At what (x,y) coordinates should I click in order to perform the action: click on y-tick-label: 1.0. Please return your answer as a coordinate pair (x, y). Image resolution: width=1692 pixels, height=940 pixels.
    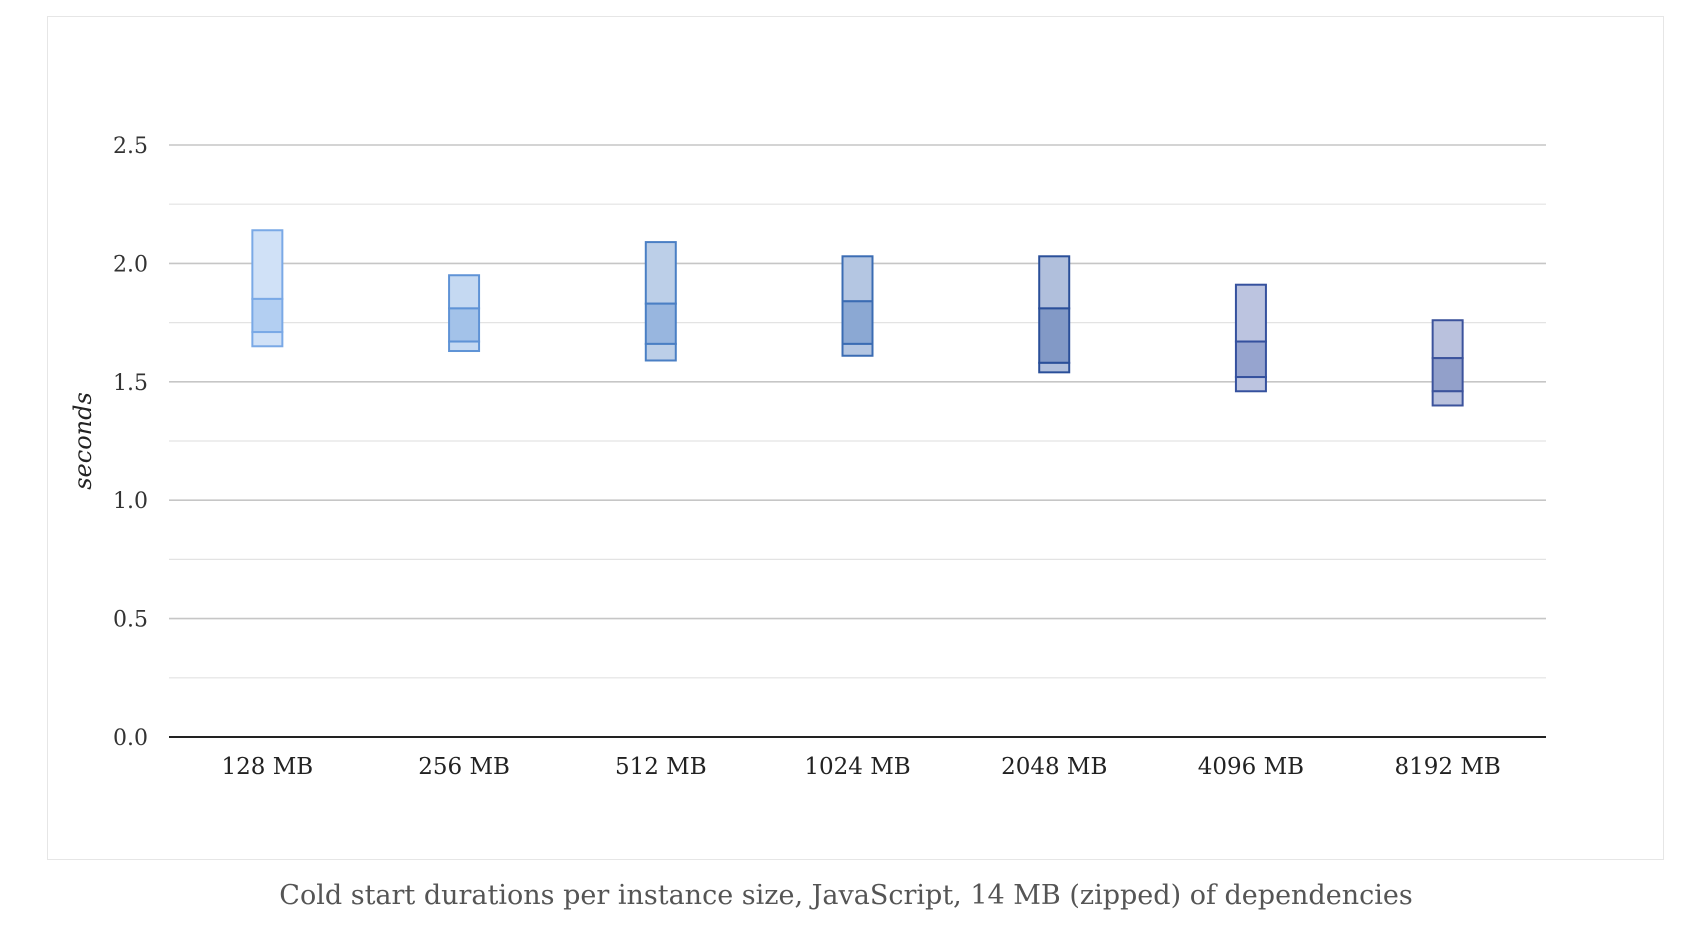
    Looking at the image, I should click on (130, 501).